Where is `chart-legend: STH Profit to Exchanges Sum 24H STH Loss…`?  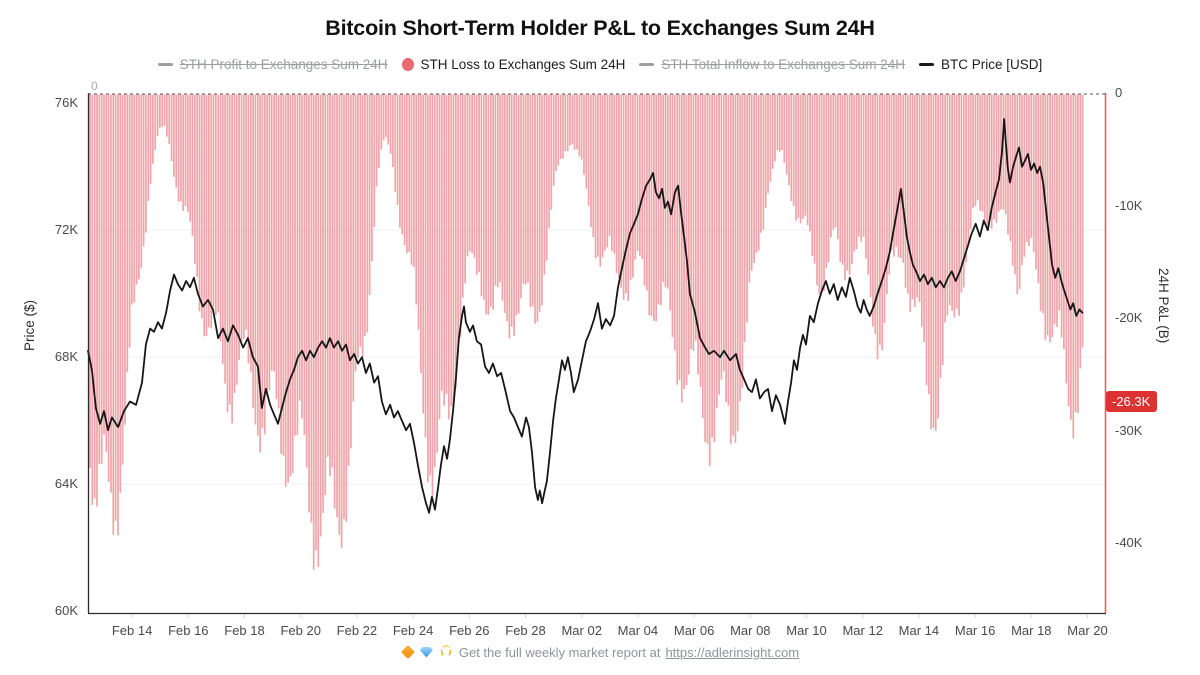 chart-legend: STH Profit to Exchanges Sum 24H STH Loss… is located at coordinates (600, 64).